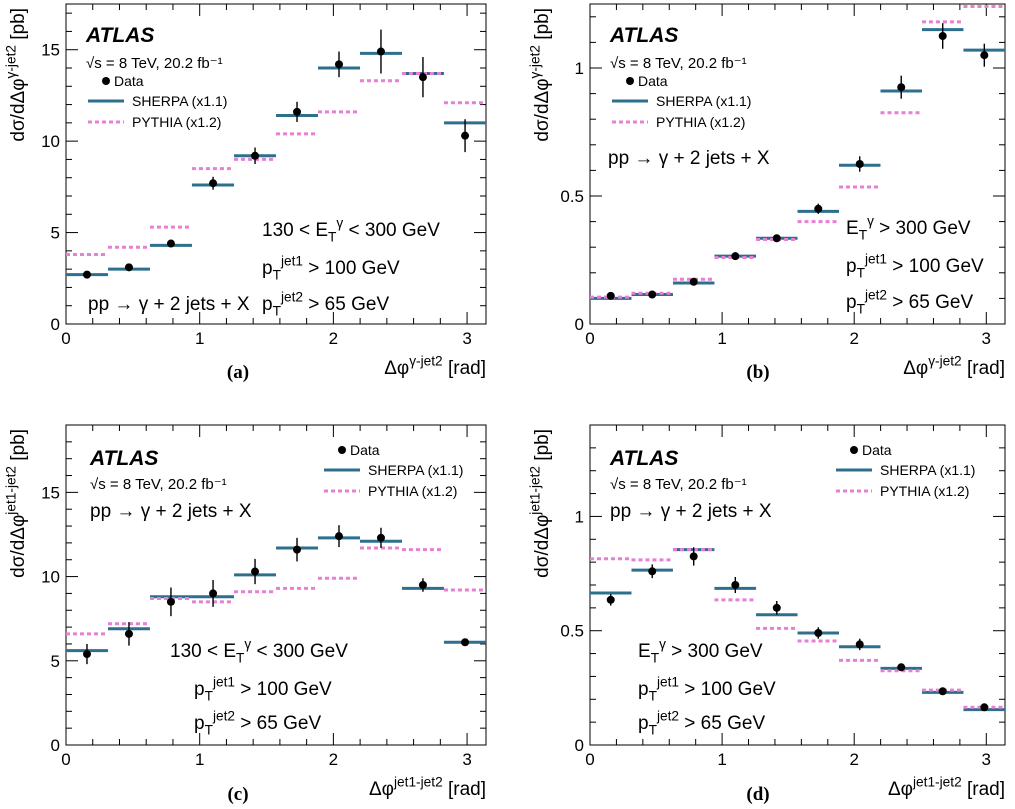  I want to click on panel-caption: (c), so click(237, 794).